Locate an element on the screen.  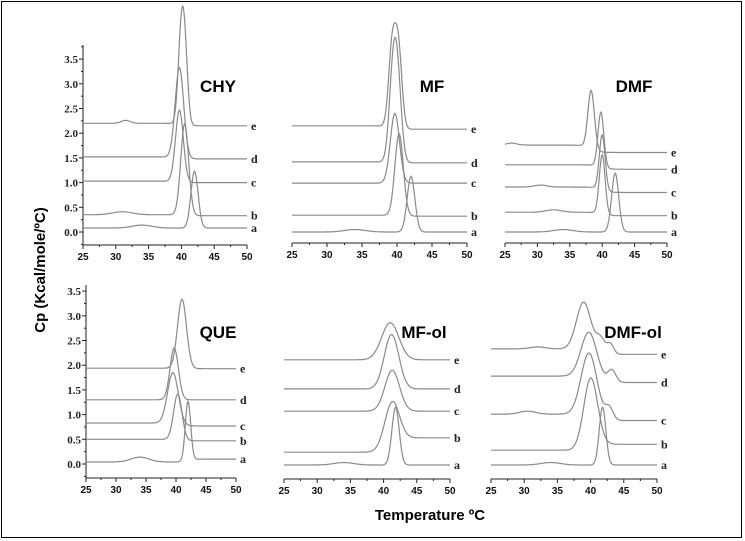
y-tick-label: 0.0 is located at coordinates (74, 465).